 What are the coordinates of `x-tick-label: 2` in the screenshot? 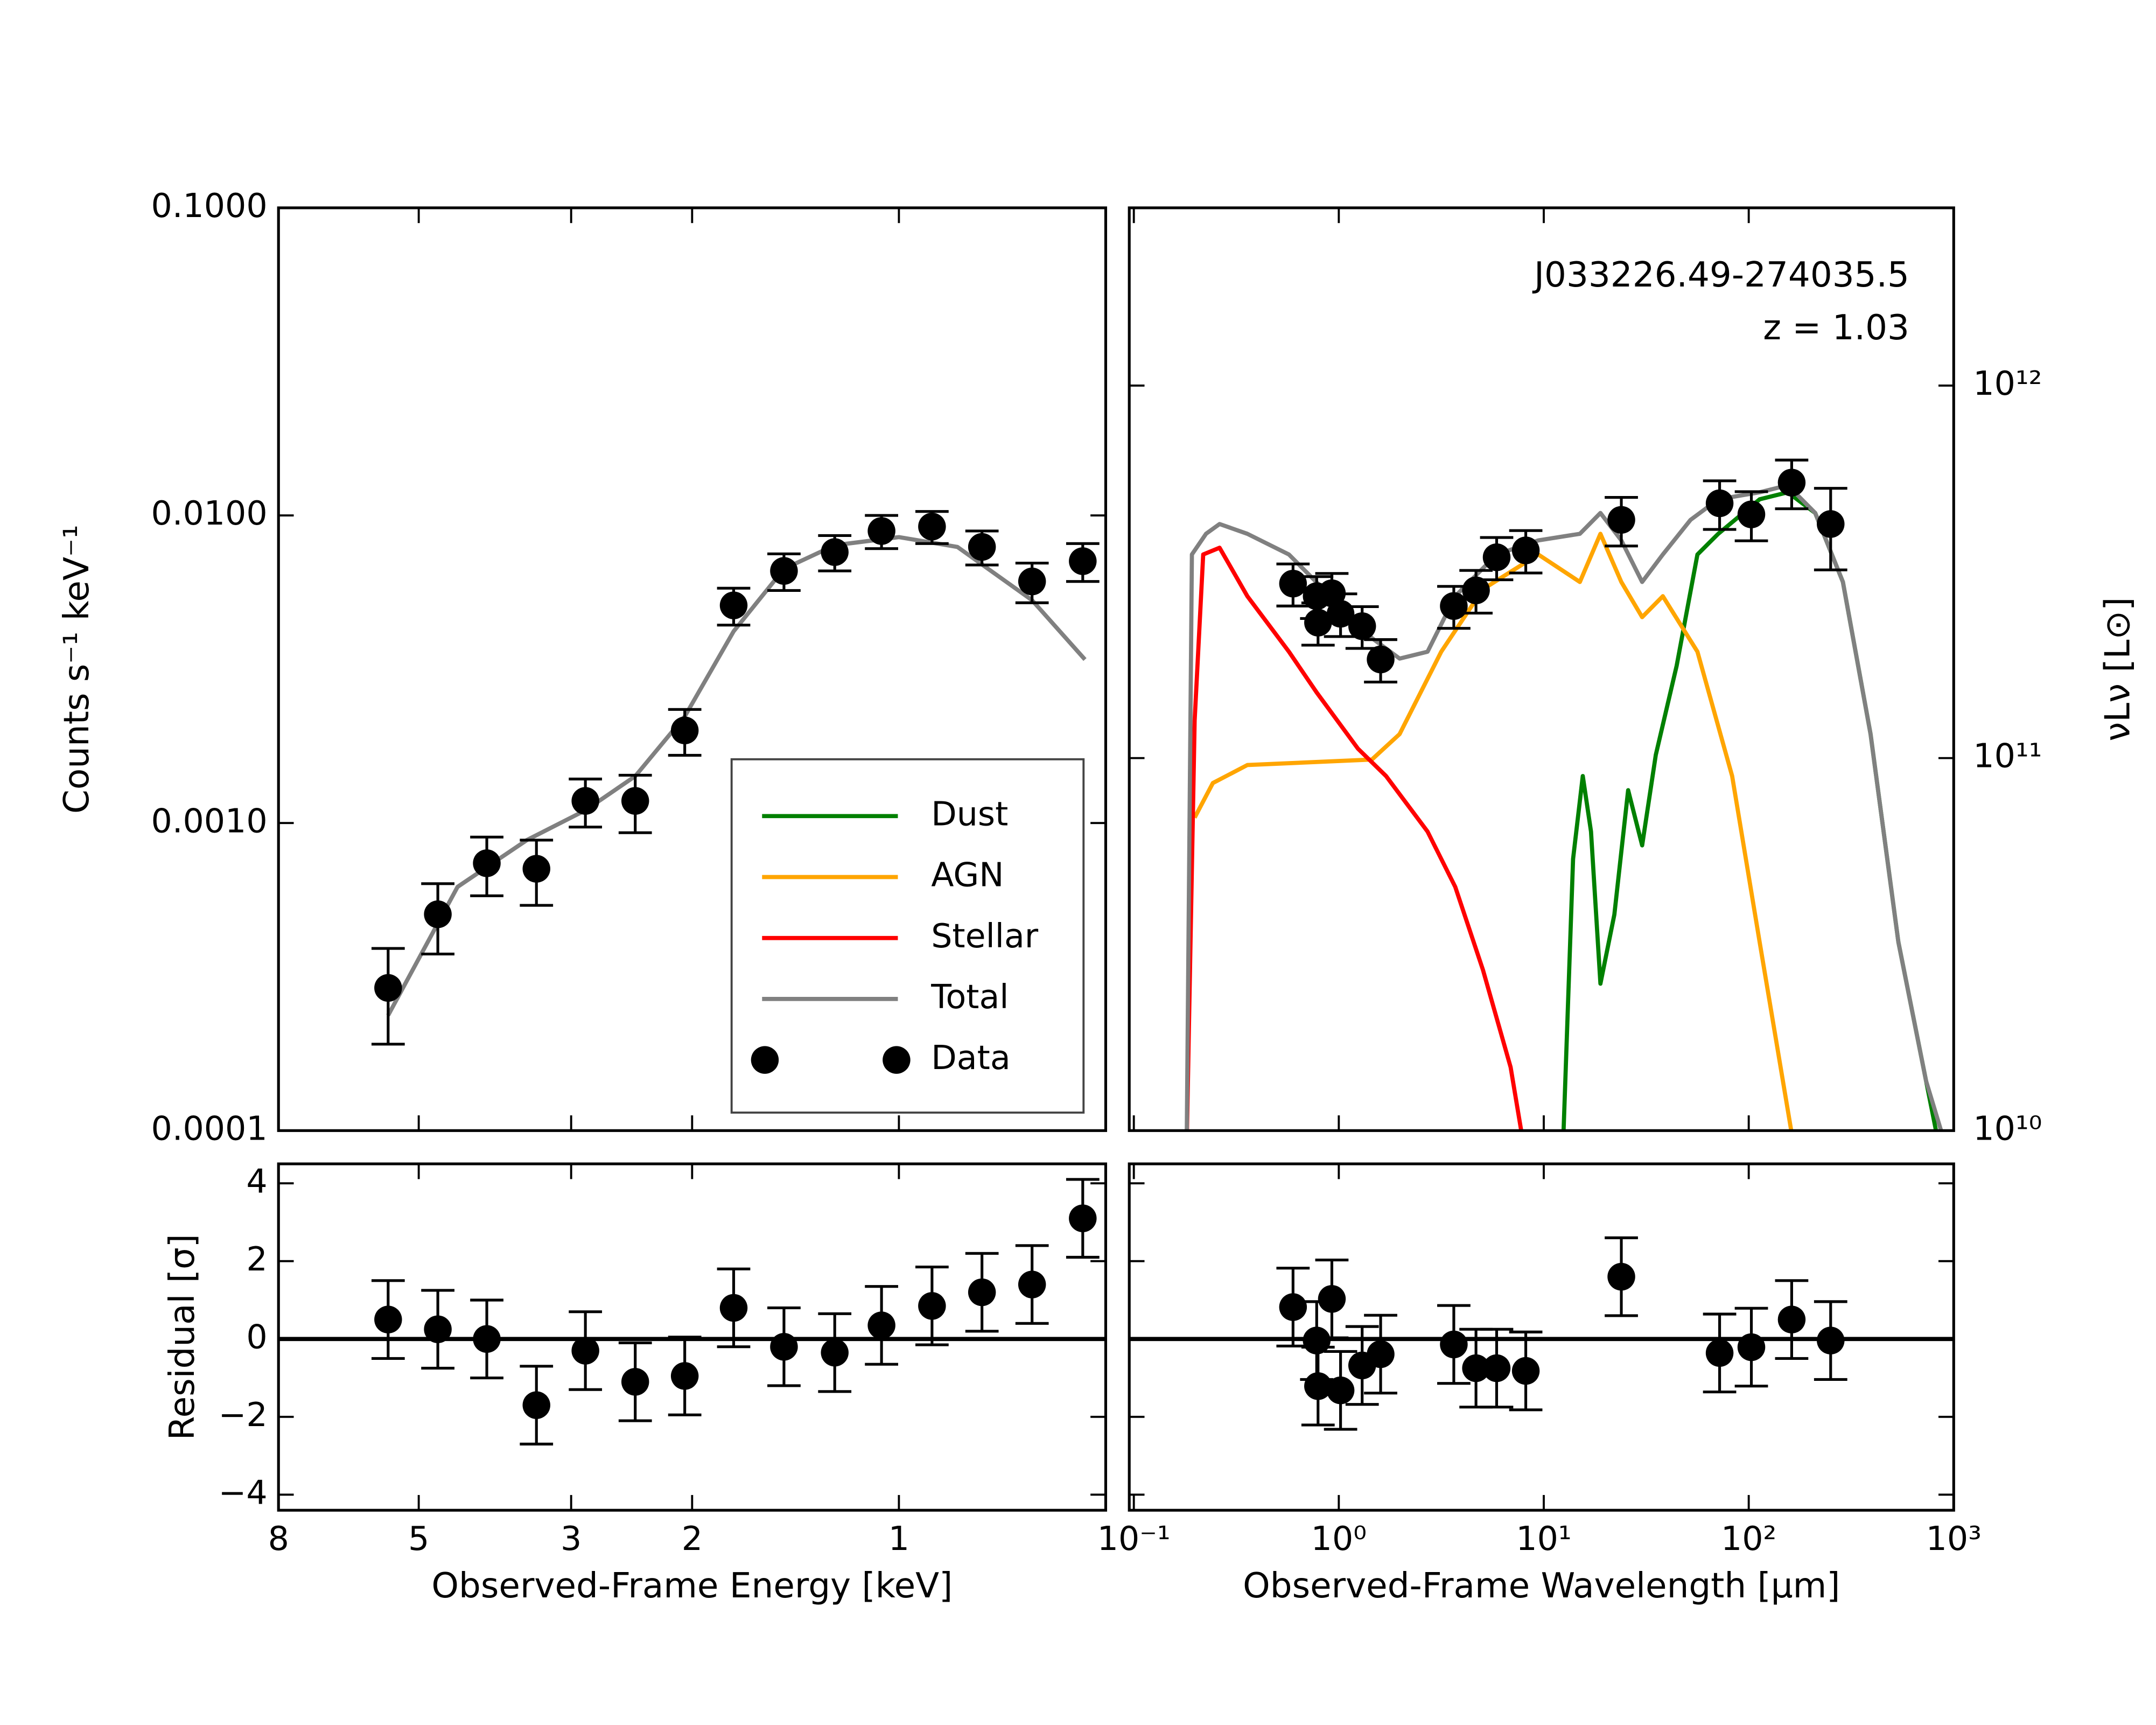 It's located at (692, 1538).